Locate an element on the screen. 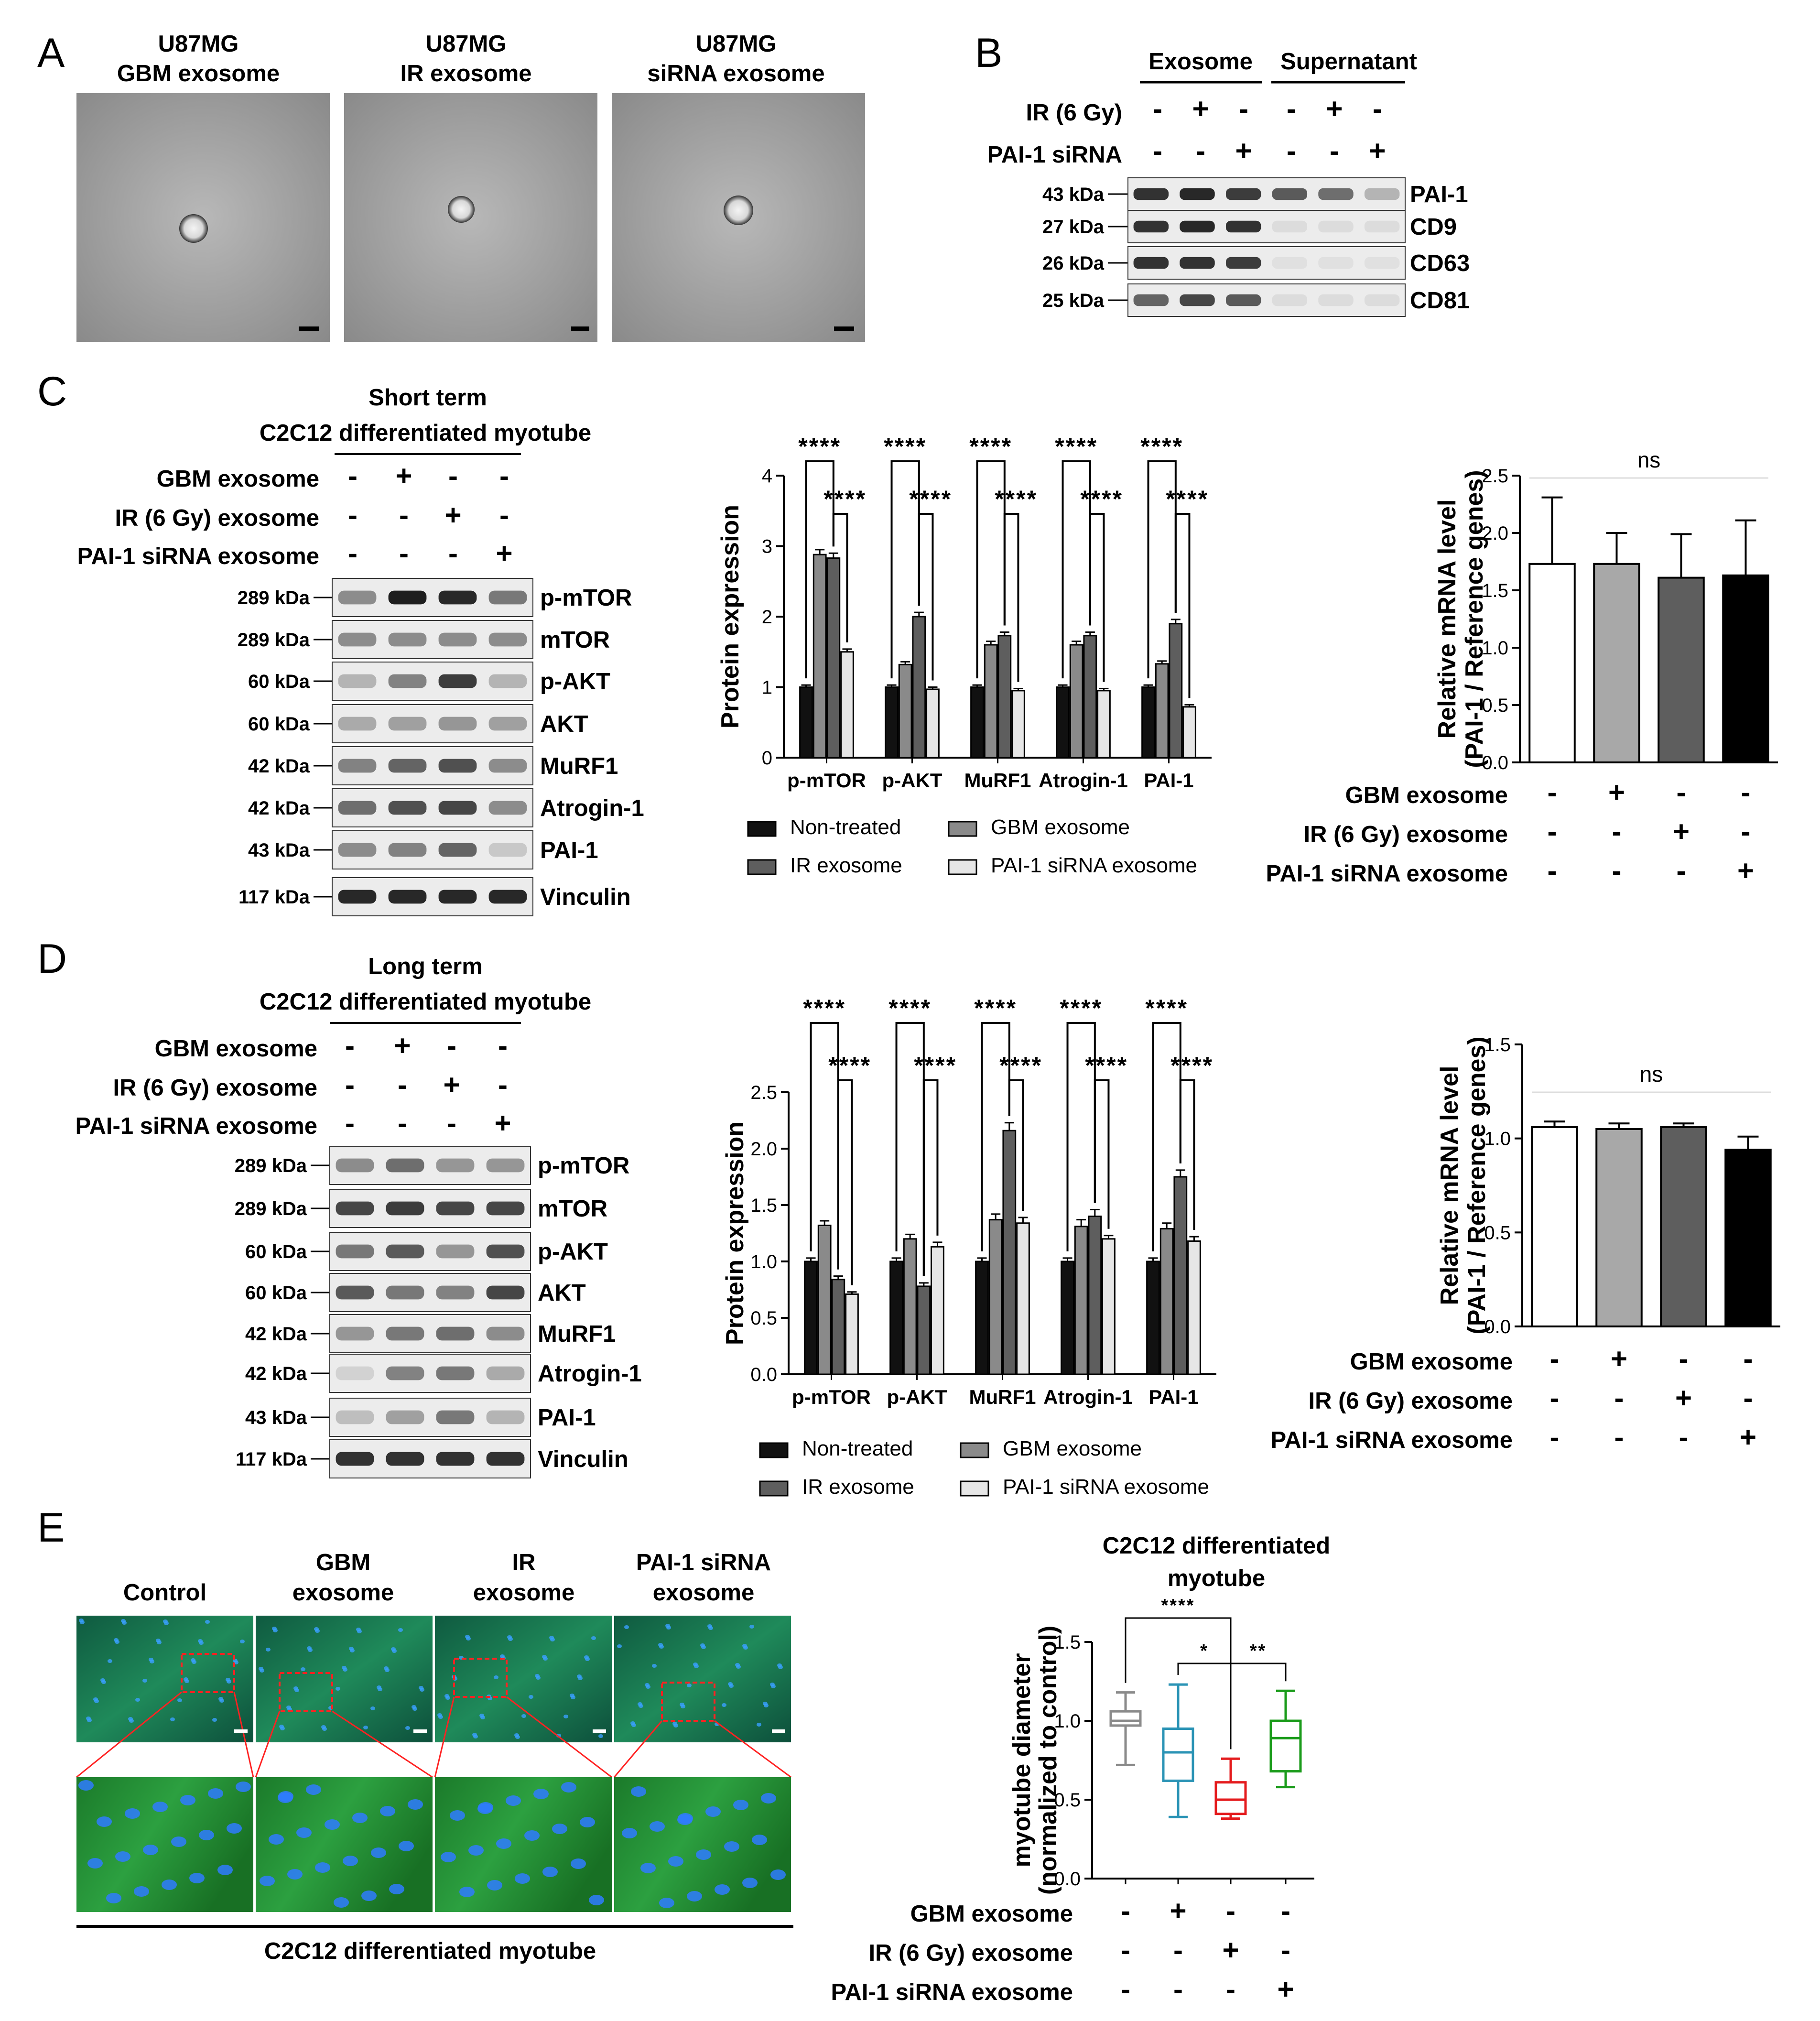  panel-title: Long term is located at coordinates (426, 966).